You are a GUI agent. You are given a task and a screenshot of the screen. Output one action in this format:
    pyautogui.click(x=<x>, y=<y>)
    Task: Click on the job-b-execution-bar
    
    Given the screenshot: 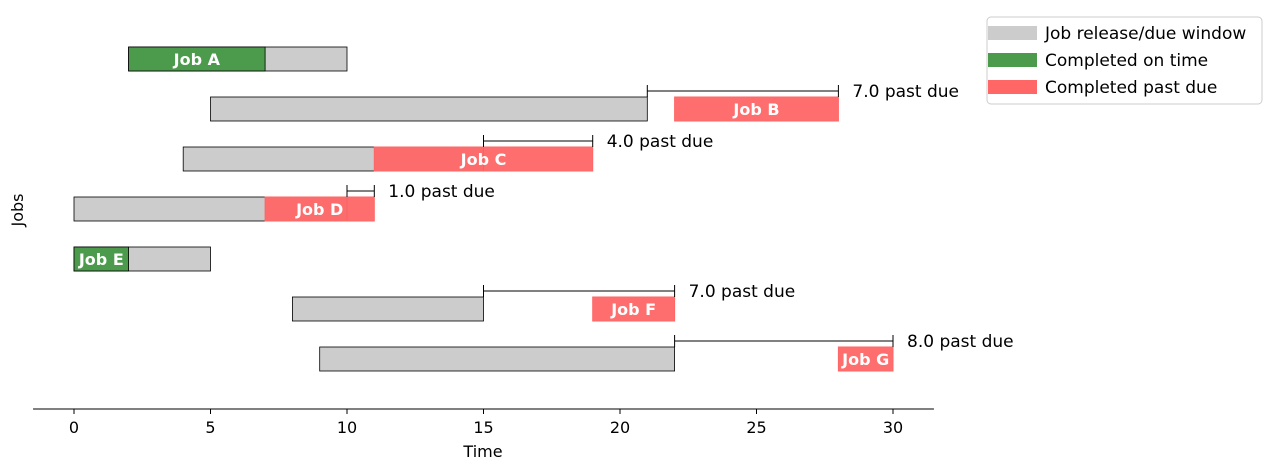 What is the action you would take?
    pyautogui.click(x=756, y=109)
    